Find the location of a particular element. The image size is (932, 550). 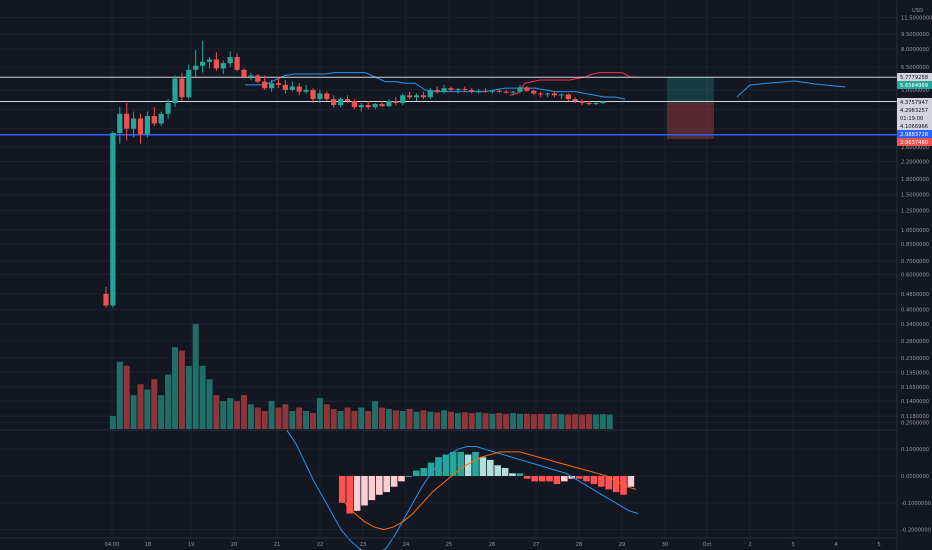

signal-line is located at coordinates (490, 491).